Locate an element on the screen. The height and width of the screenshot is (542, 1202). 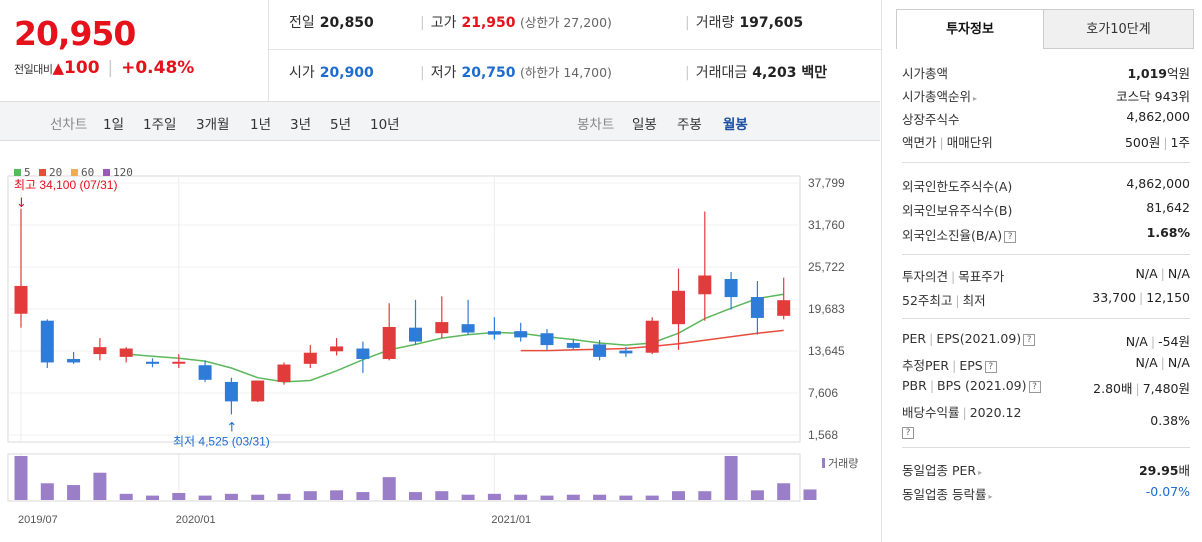
current-price: 20,950 is located at coordinates (75, 33).